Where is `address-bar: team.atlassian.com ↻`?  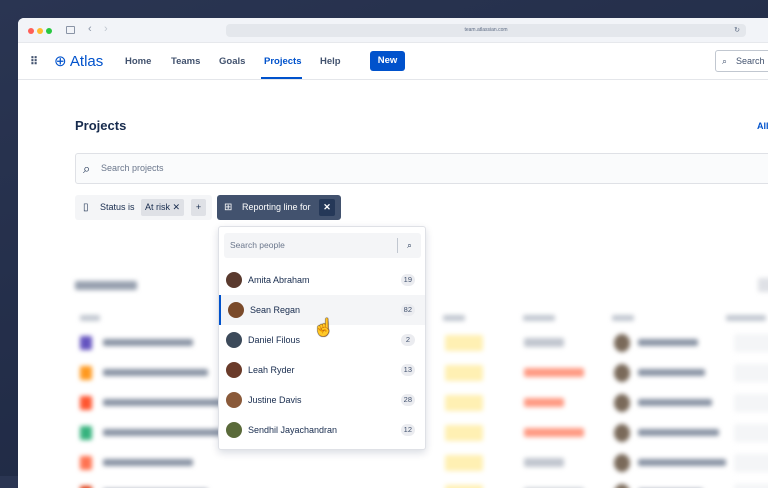 address-bar: team.atlassian.com ↻ is located at coordinates (486, 30).